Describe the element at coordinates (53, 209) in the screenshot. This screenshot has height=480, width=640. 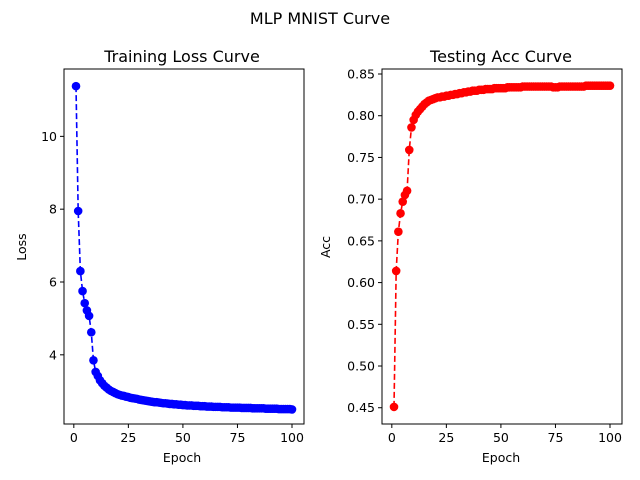
I see `training-loss-ytick-label: 8` at that location.